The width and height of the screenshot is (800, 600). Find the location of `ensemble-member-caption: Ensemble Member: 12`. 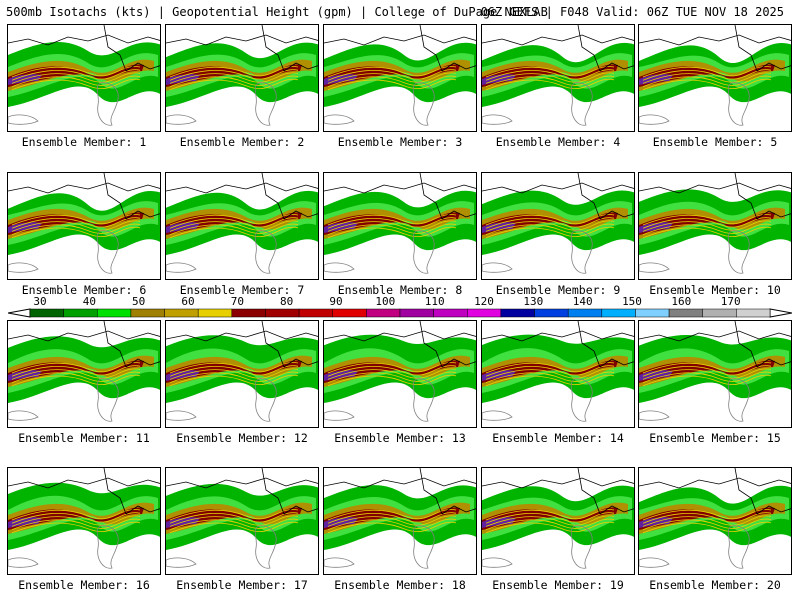

ensemble-member-caption: Ensemble Member: 12 is located at coordinates (242, 438).